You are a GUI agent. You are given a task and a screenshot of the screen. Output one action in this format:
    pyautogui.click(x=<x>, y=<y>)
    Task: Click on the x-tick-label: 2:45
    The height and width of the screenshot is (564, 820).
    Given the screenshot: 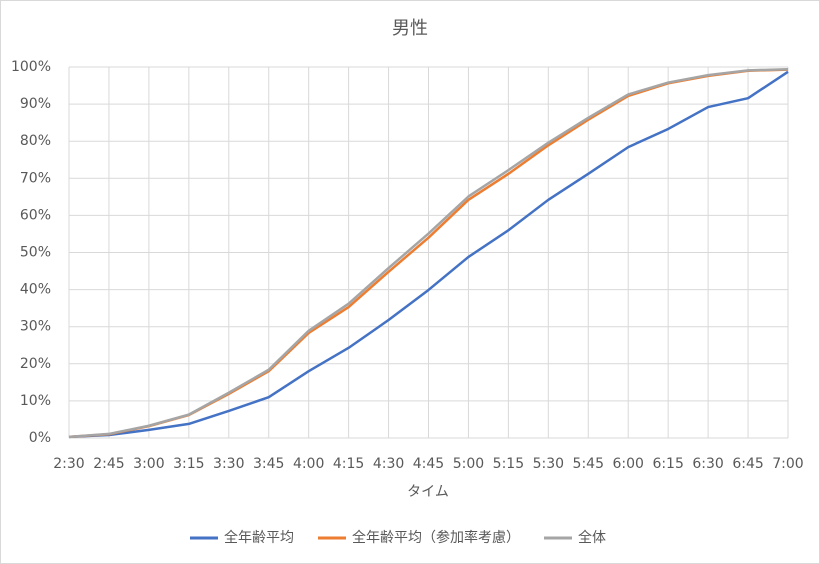 What is the action you would take?
    pyautogui.click(x=108, y=464)
    